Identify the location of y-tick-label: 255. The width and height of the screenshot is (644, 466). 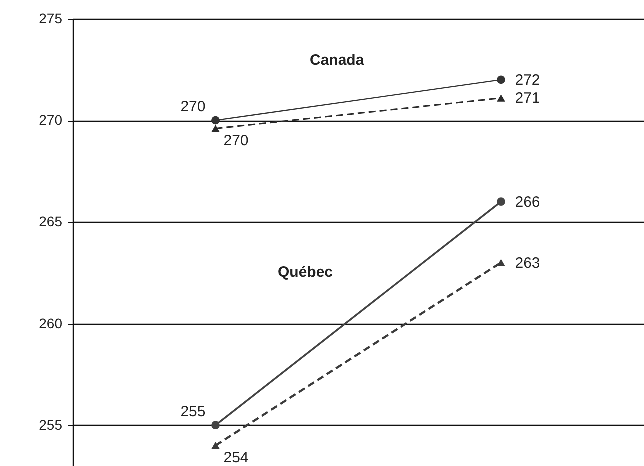
(51, 424).